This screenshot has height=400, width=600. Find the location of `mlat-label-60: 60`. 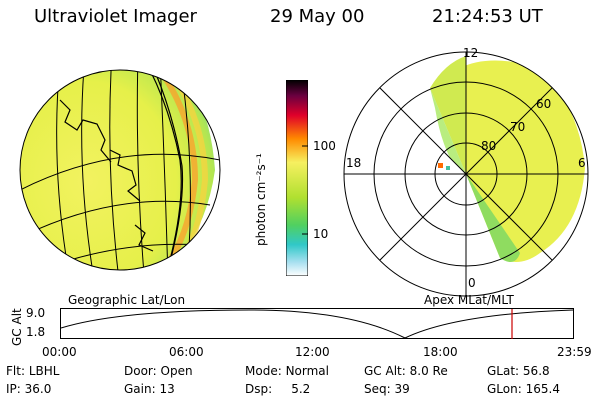

mlat-label-60: 60 is located at coordinates (544, 104).